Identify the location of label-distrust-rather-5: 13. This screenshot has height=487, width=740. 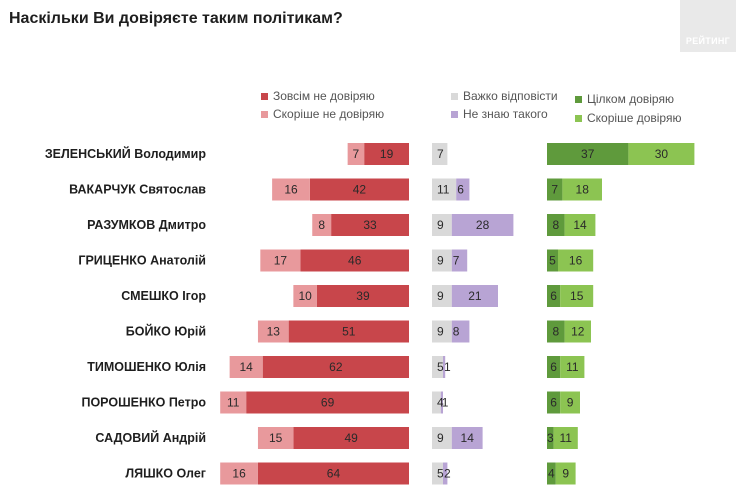
(274, 332).